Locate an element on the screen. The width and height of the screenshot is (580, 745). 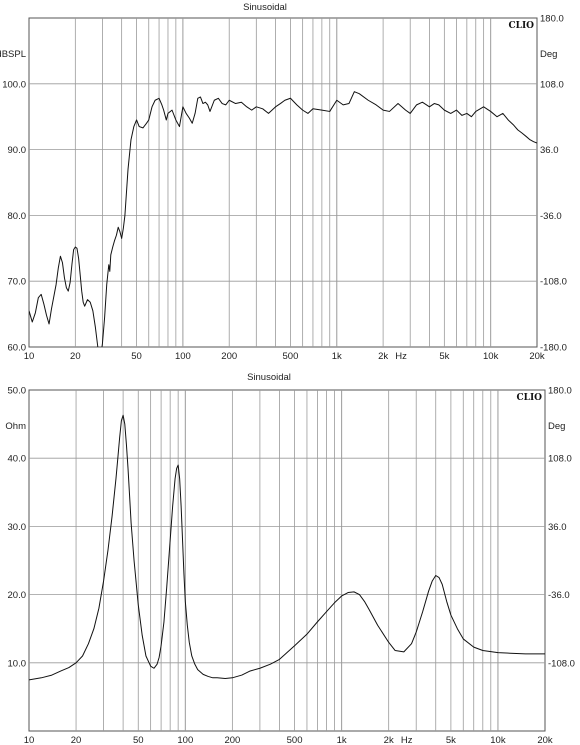
y-tick-label: 90.0 is located at coordinates (17, 150).